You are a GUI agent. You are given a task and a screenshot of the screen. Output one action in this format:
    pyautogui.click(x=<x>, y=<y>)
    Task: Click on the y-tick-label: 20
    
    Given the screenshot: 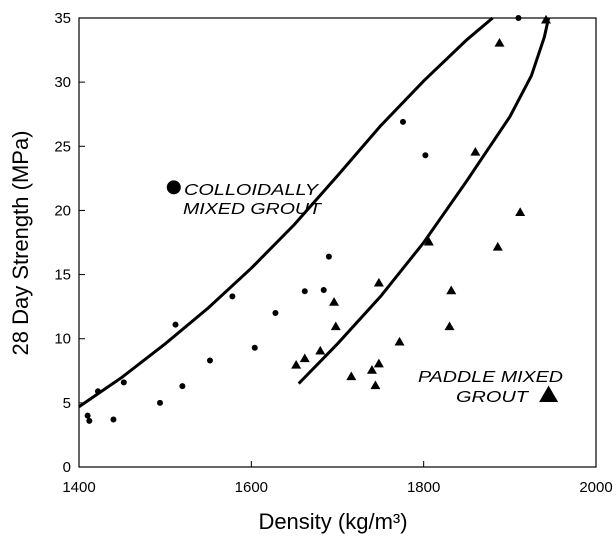 What is the action you would take?
    pyautogui.click(x=62, y=210)
    